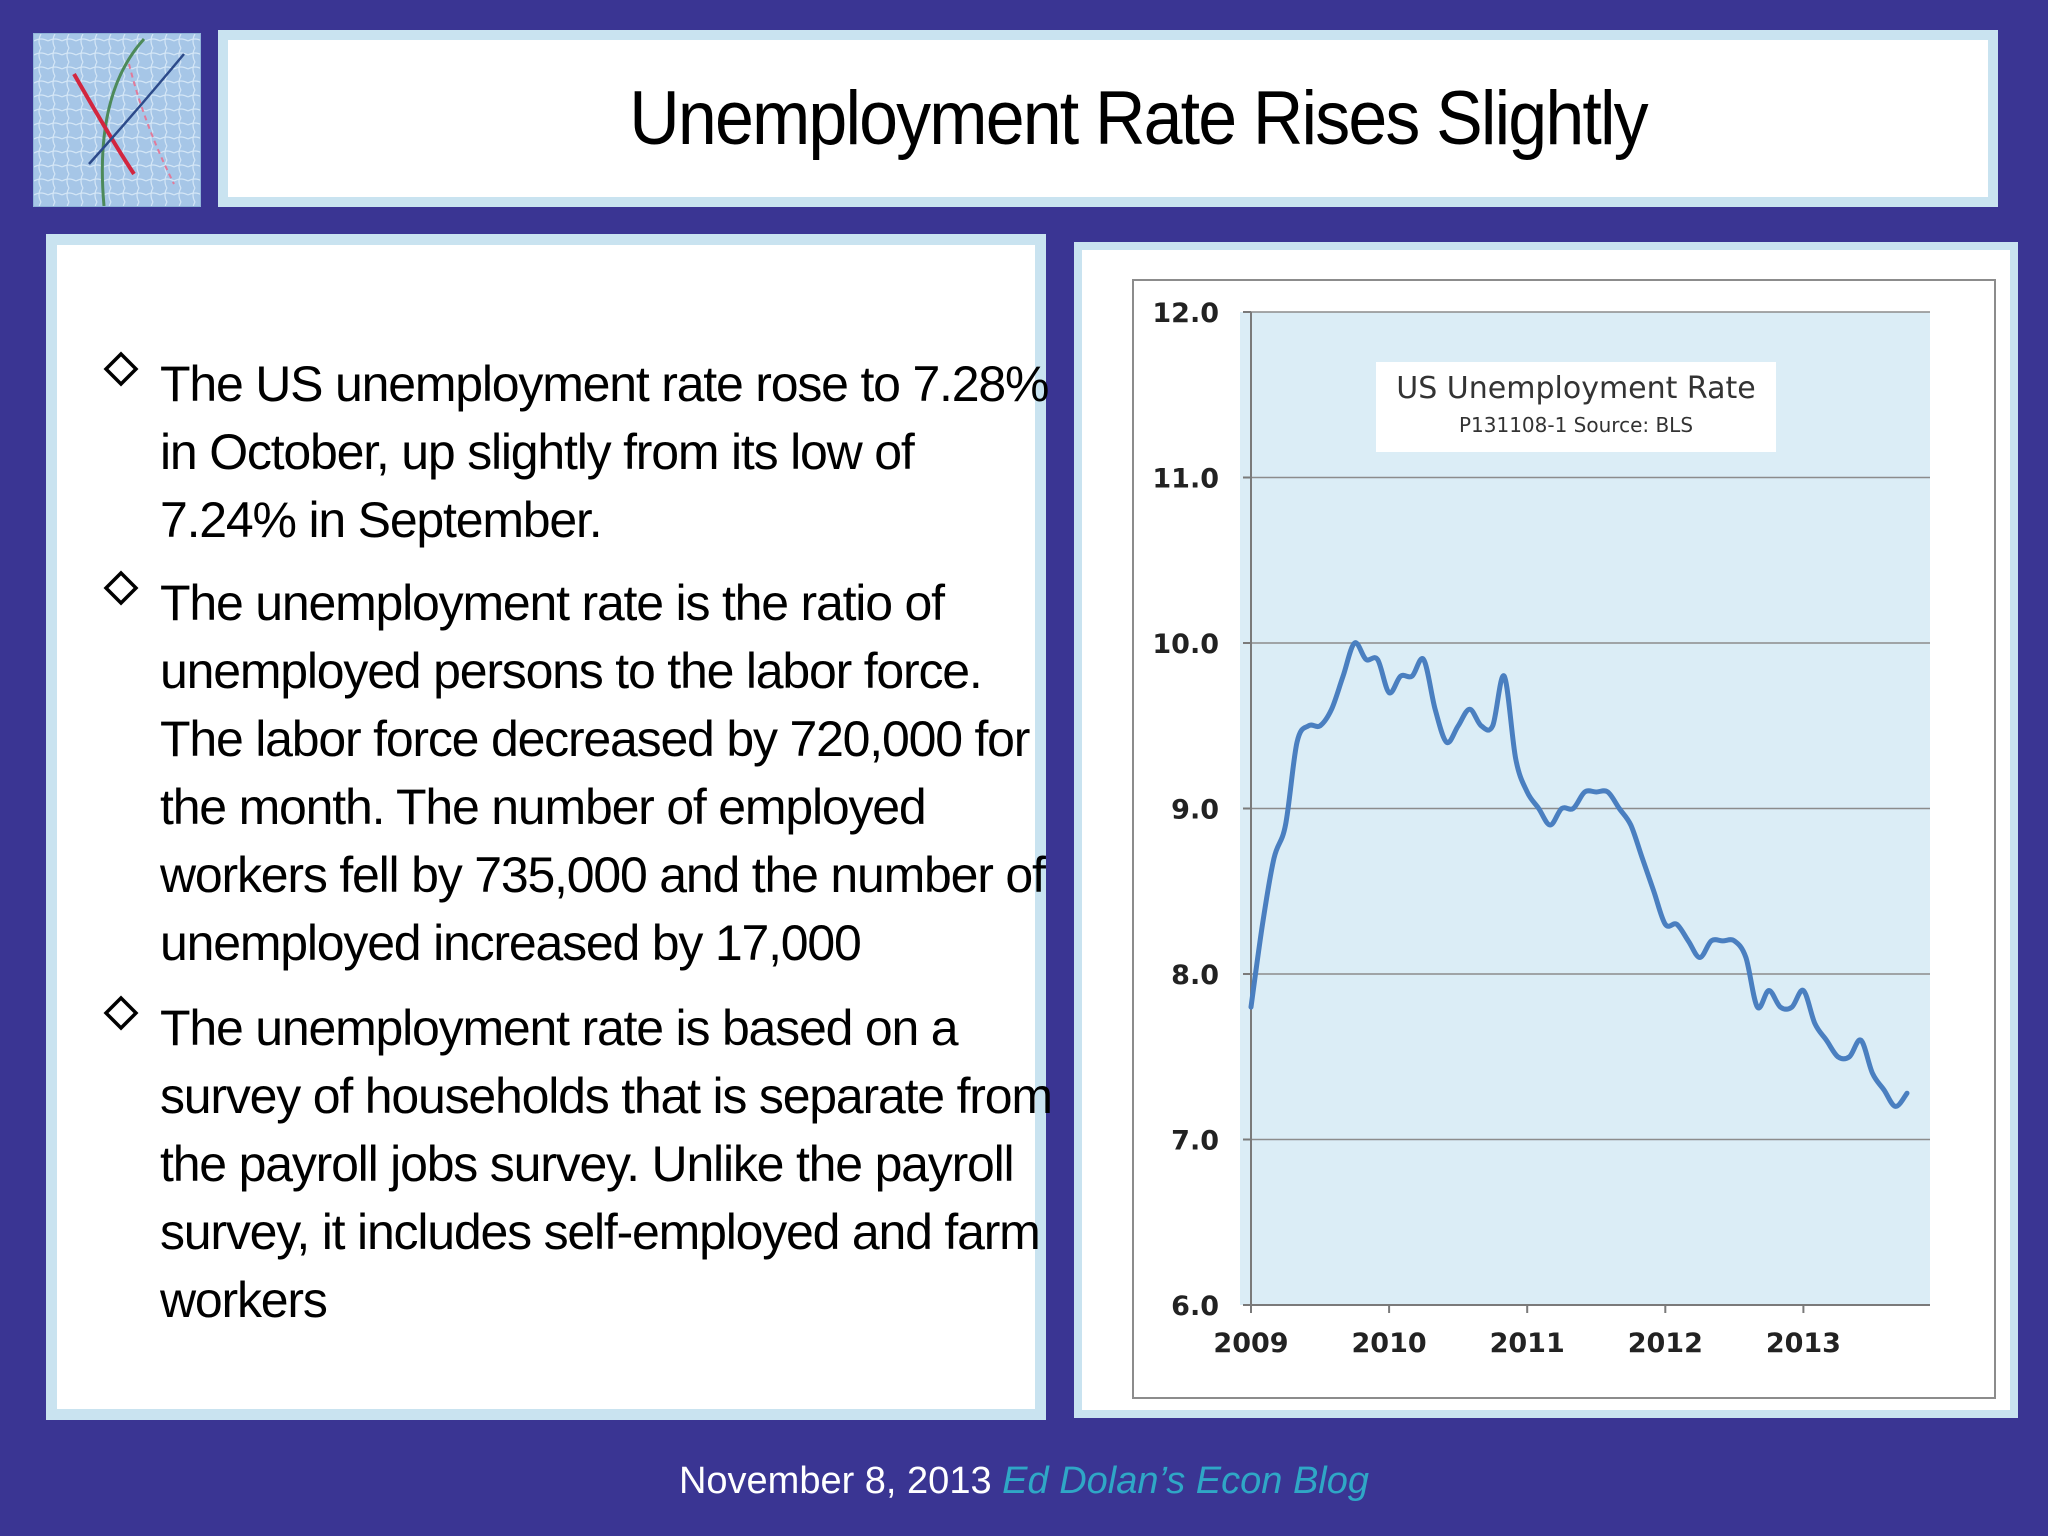  Describe the element at coordinates (1185, 644) in the screenshot. I see `y-tick-label: 10.0` at that location.